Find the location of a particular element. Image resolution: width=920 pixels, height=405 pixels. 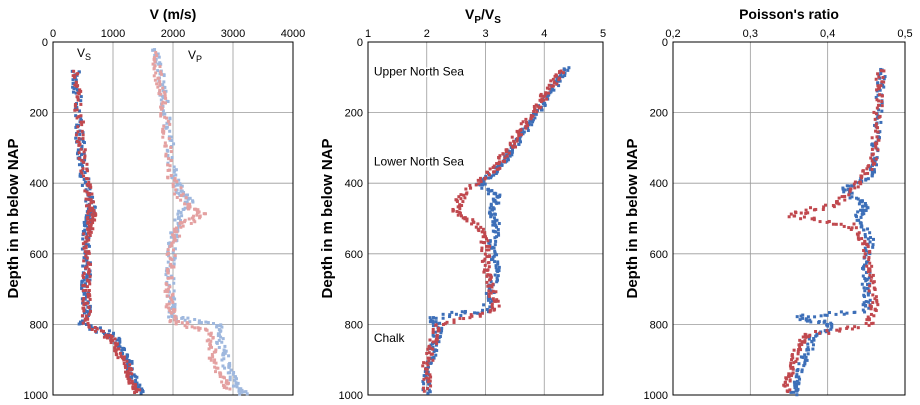

x-tick-label: 0,4 is located at coordinates (827, 34).